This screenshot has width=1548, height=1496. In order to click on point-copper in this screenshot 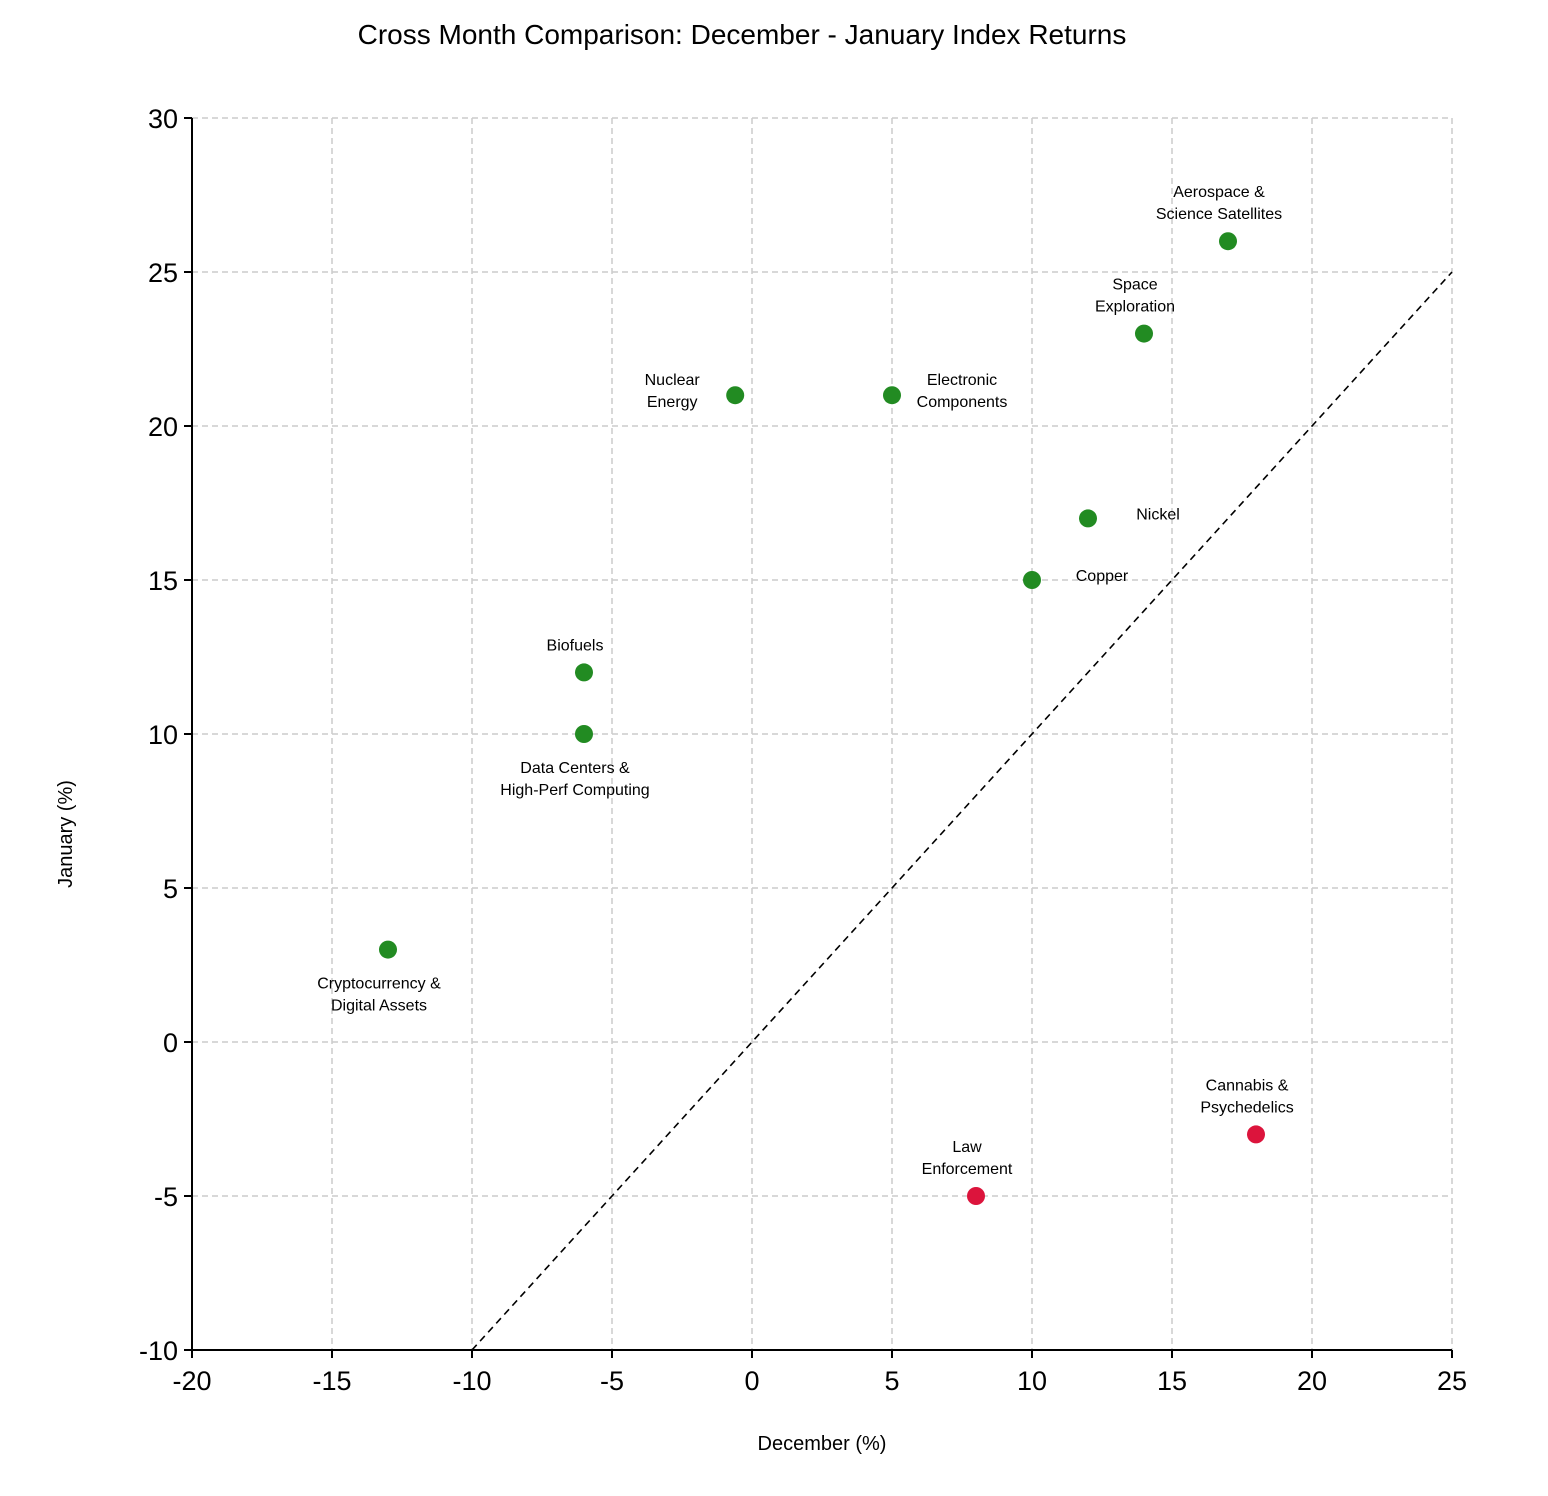, I will do `click(1032, 580)`.